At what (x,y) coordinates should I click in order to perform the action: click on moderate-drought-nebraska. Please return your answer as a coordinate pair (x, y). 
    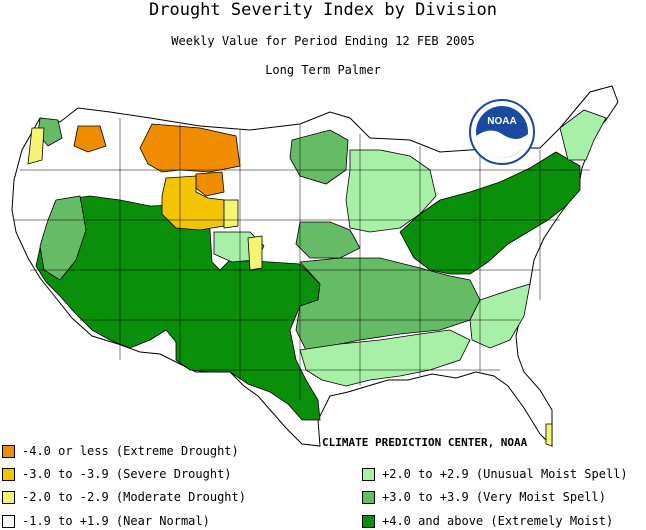
    Looking at the image, I should click on (231, 214).